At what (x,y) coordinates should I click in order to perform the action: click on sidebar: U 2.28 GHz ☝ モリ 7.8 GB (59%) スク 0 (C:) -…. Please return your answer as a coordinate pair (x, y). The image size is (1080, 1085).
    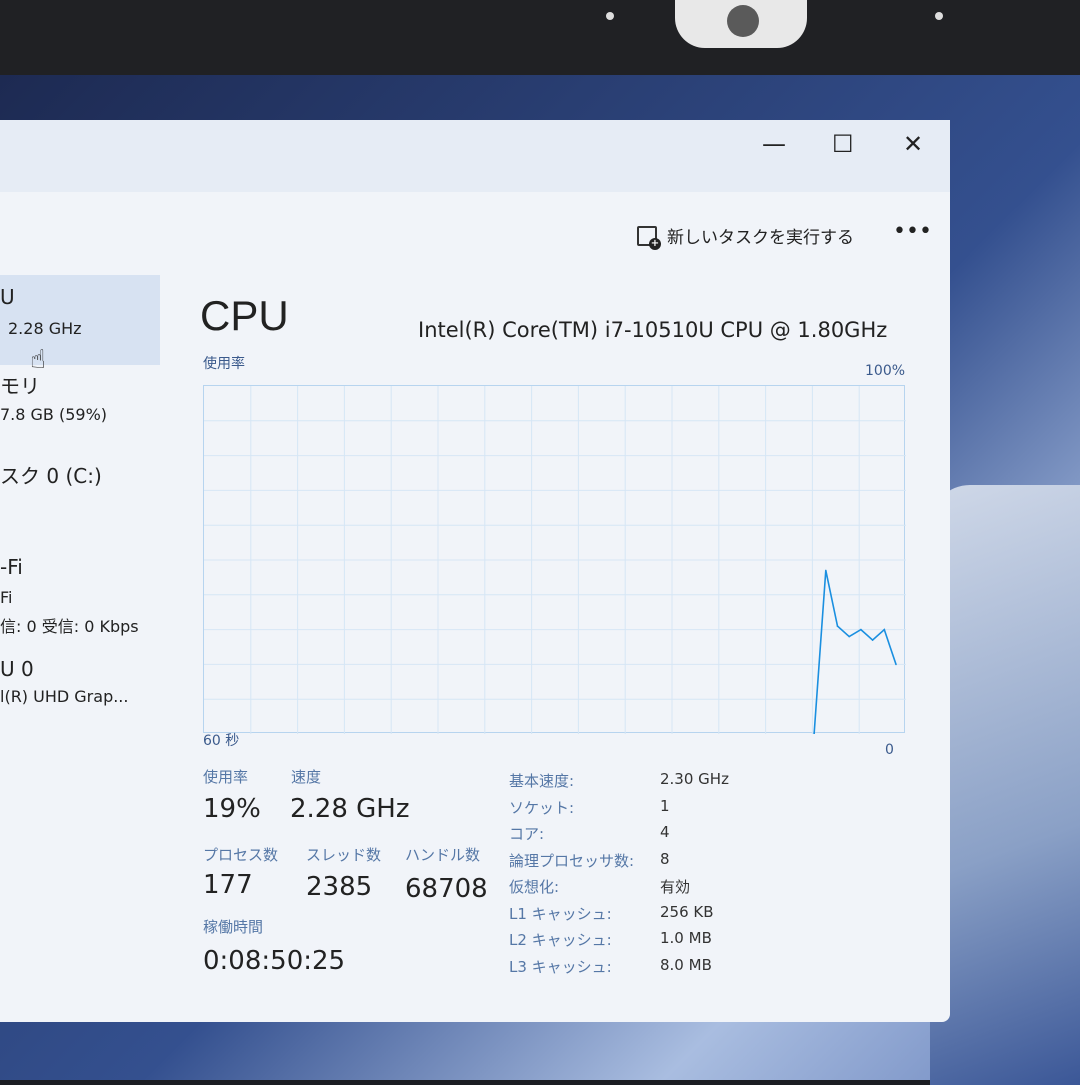
    Looking at the image, I should click on (80, 513).